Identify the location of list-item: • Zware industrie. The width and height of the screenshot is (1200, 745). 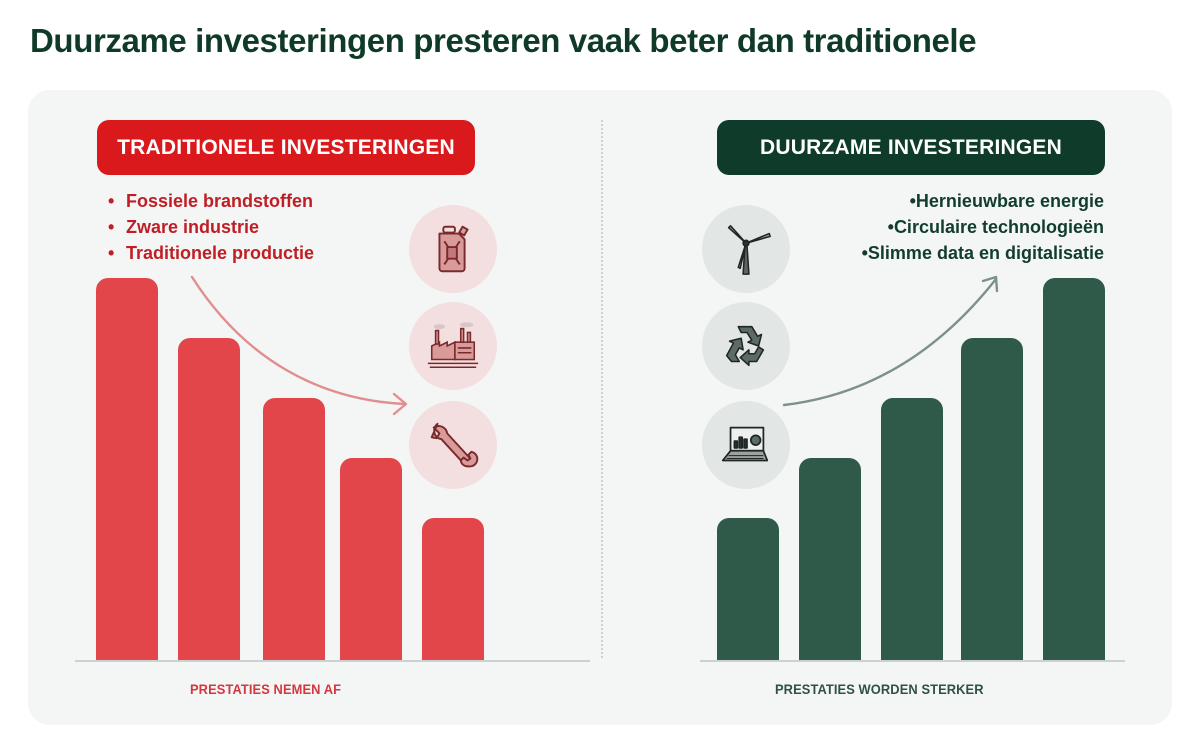
(211, 227).